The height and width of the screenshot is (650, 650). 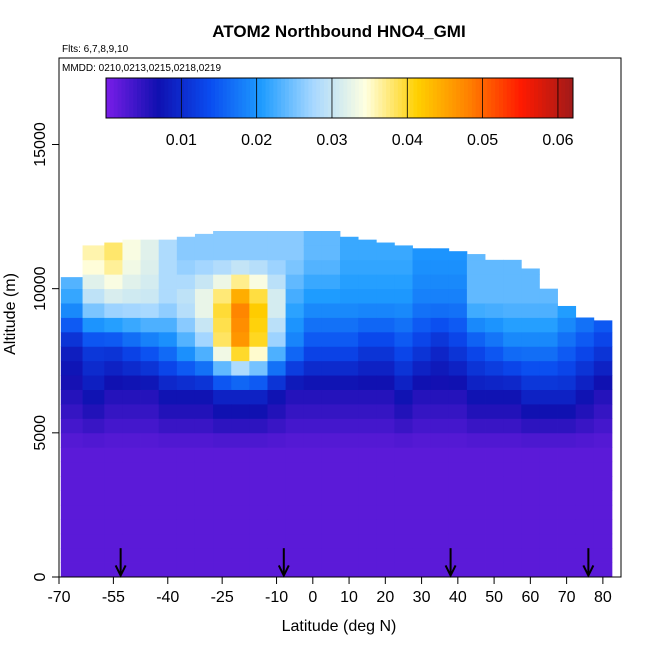 I want to click on marker-arrow, so click(x=450, y=563).